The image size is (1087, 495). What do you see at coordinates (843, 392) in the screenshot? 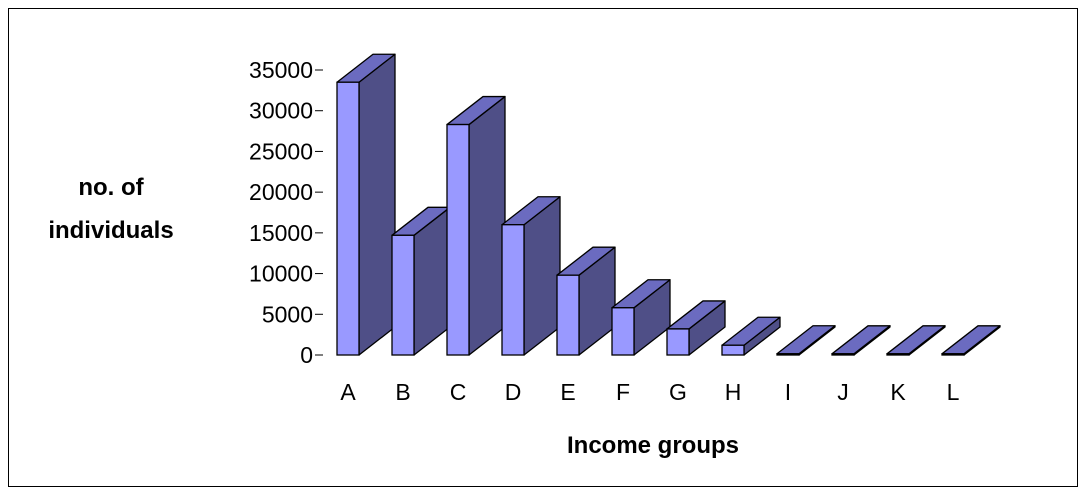
I see `x-tick-label: J` at bounding box center [843, 392].